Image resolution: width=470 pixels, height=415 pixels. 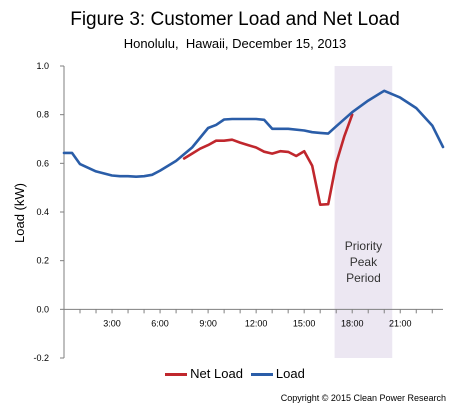 I want to click on y-tick-label: 0.6, so click(x=42, y=163).